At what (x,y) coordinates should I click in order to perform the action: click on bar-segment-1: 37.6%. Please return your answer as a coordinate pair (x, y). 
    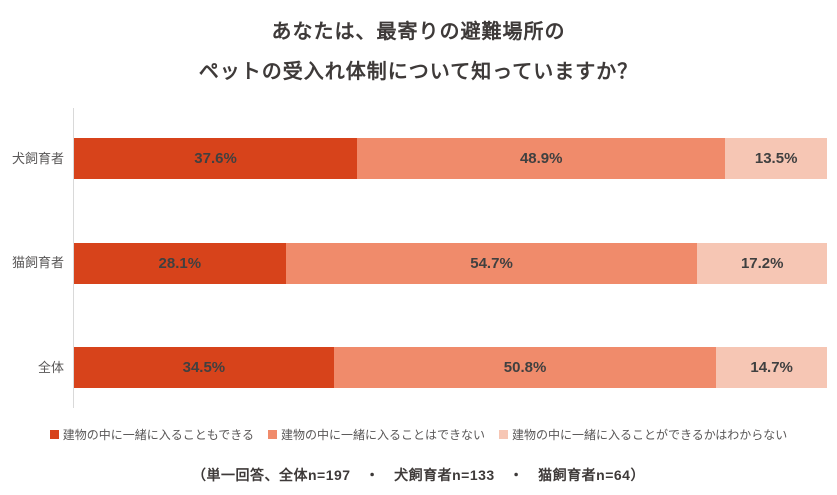
    Looking at the image, I should click on (216, 158).